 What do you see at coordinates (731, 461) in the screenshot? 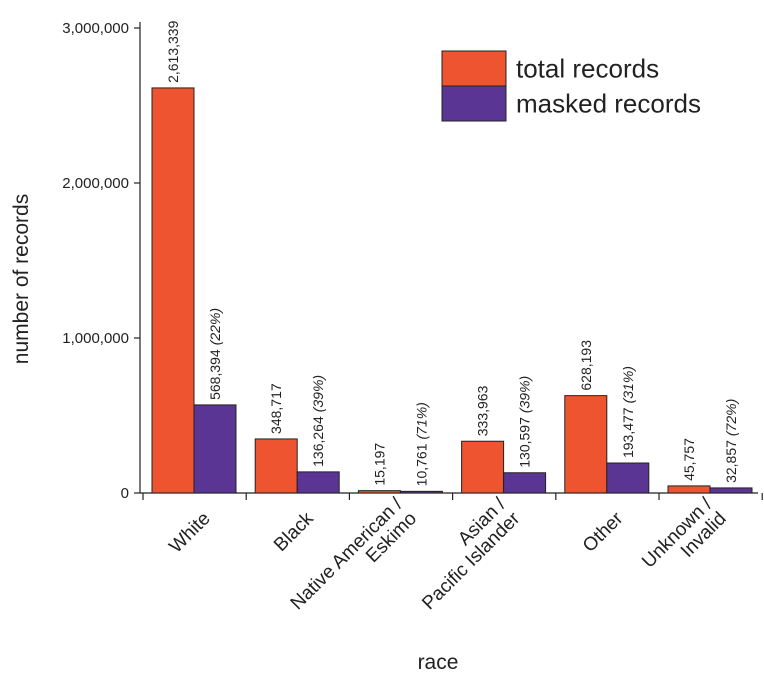
I see `value-label-number: 32,857` at bounding box center [731, 461].